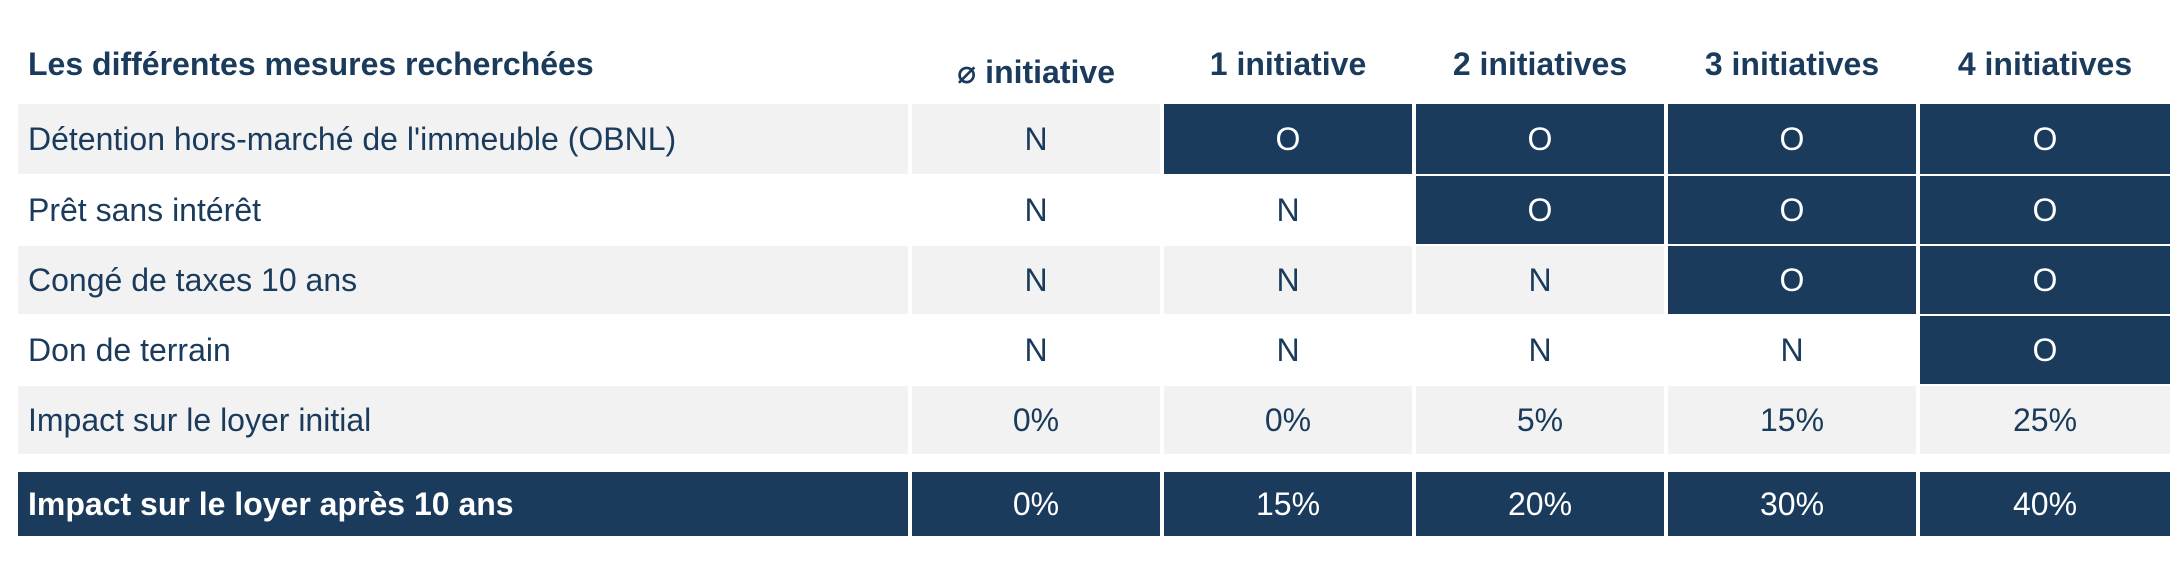  I want to click on column-header-3: 3 initiatives, so click(1792, 63).